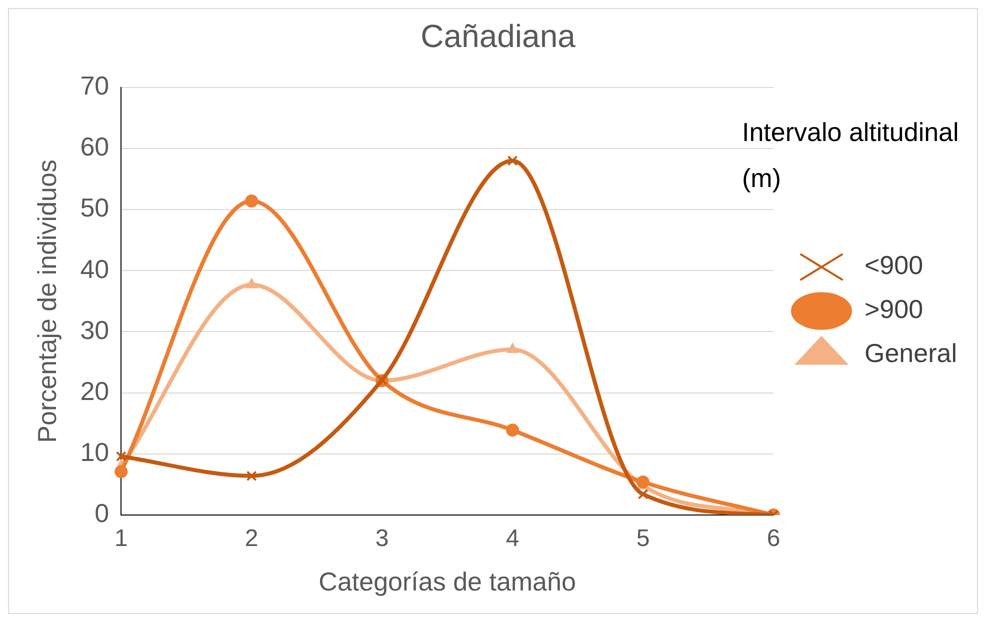  Describe the element at coordinates (773, 538) in the screenshot. I see `x-tick-label: 6` at that location.